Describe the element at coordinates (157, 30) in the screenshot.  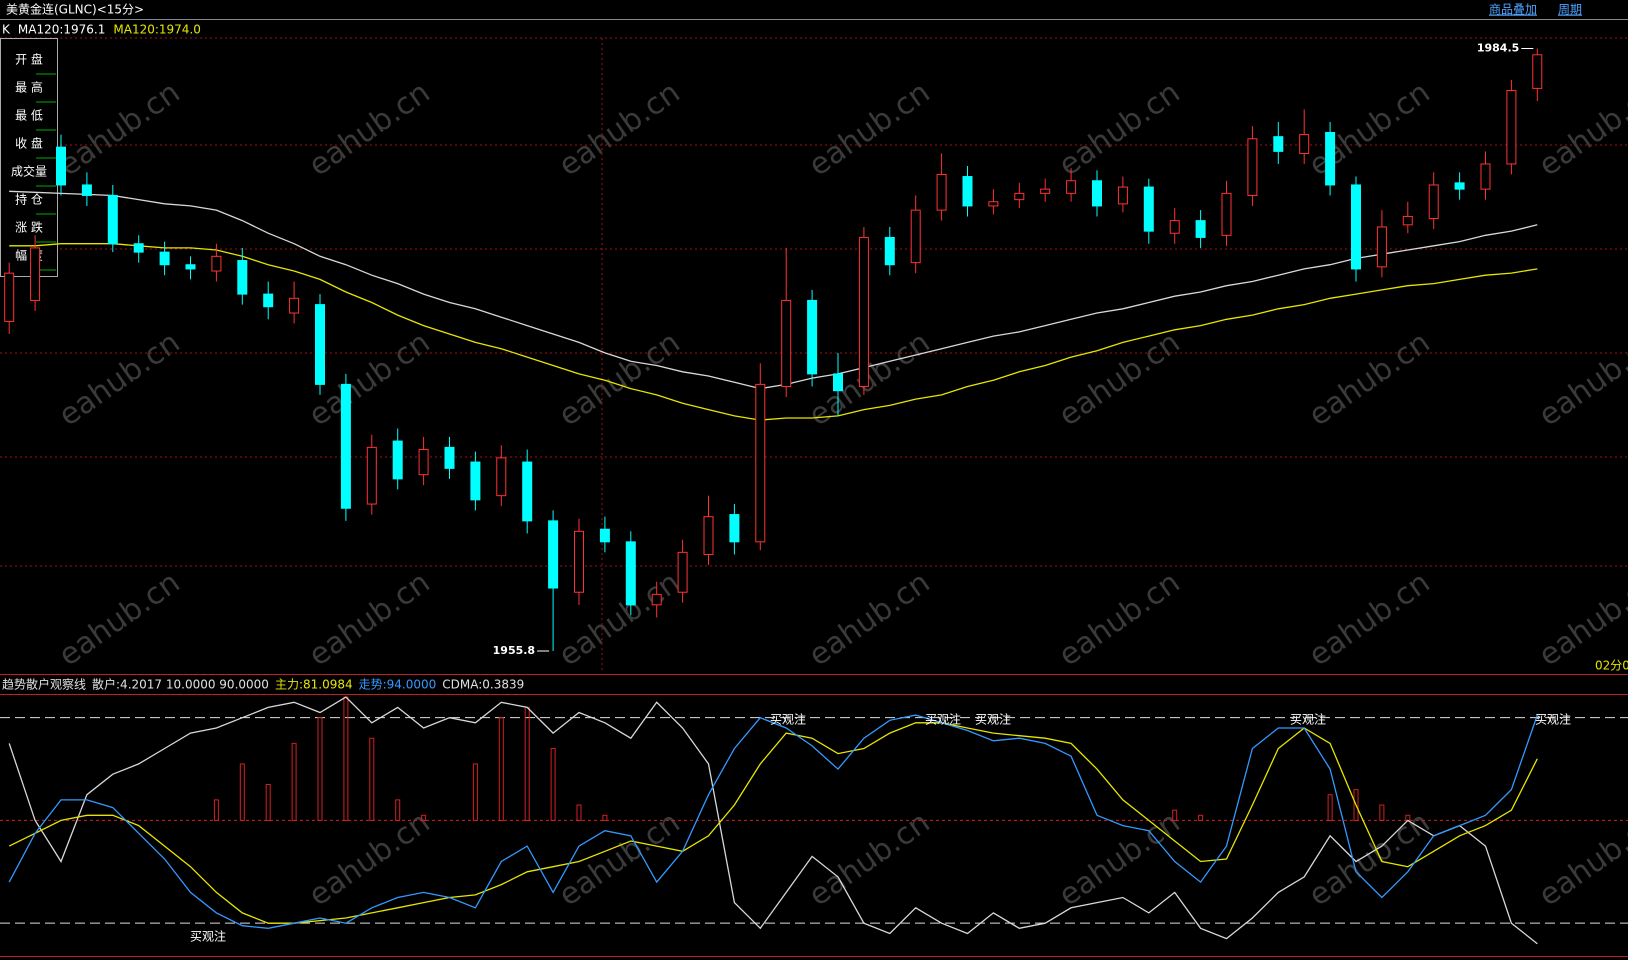
I see `legend-item: MA120:1974.0` at that location.